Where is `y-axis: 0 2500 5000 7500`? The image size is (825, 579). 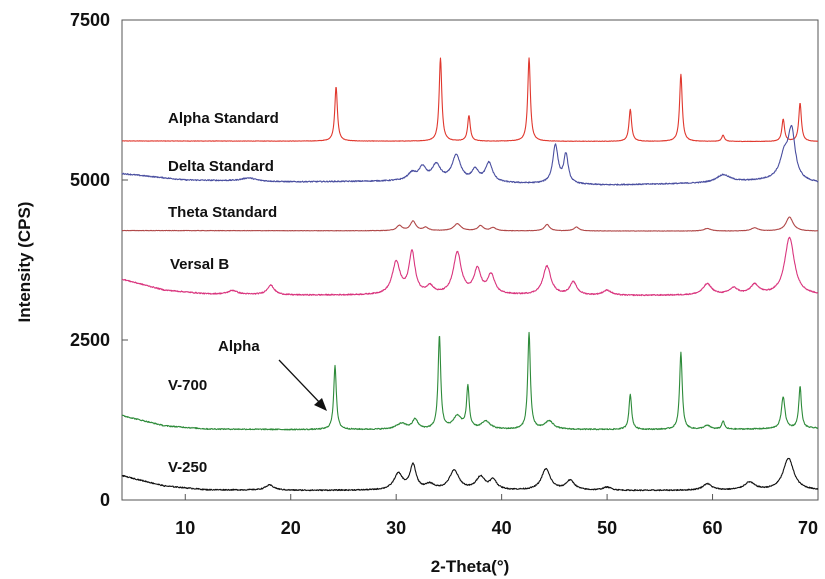 y-axis: 0 2500 5000 7500 is located at coordinates (99, 260).